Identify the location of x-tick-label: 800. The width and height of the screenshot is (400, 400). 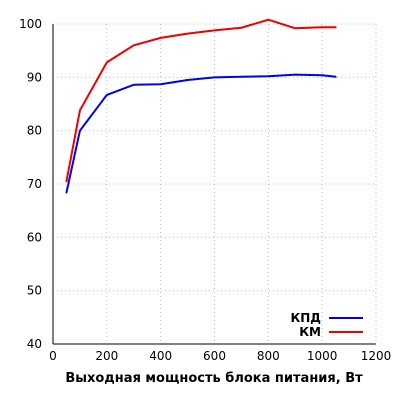
(268, 356).